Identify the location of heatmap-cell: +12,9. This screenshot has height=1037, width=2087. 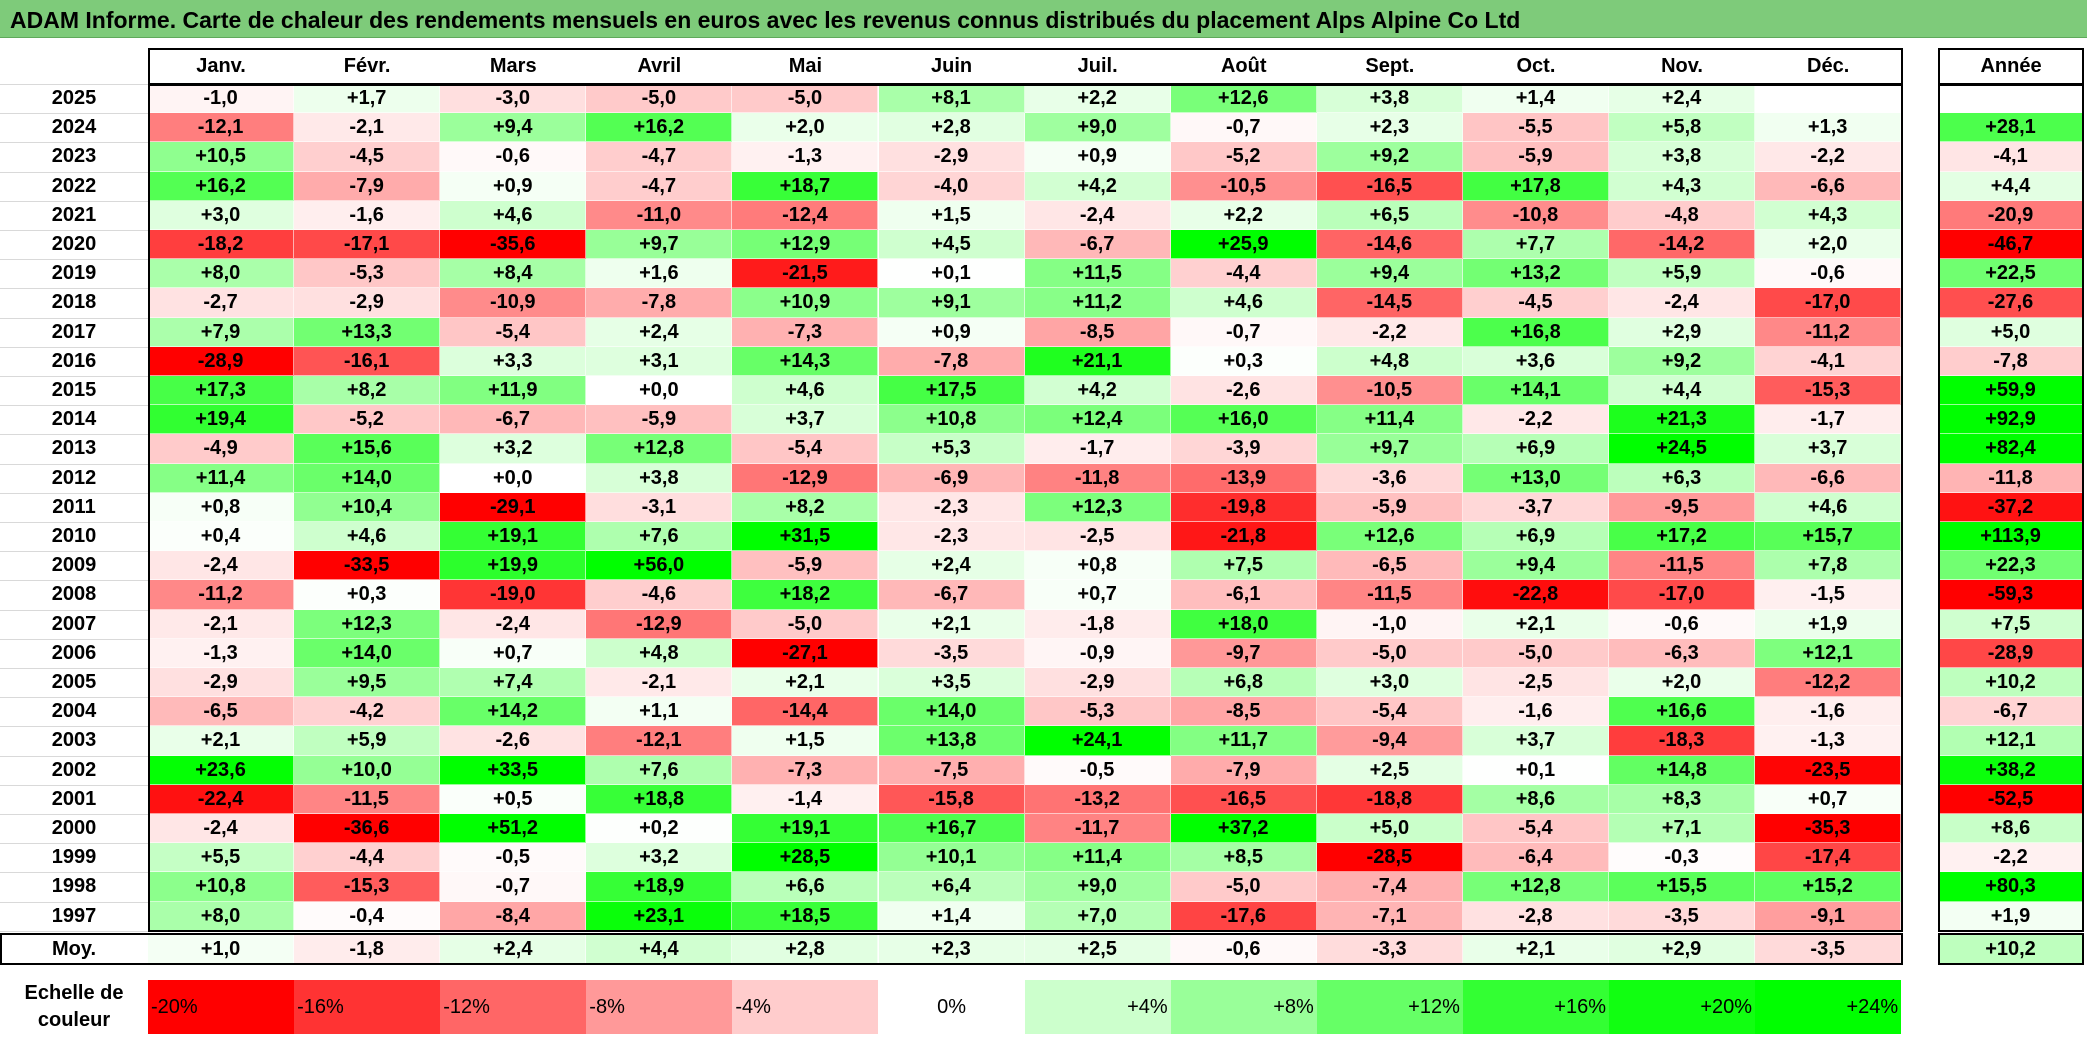
(805, 245).